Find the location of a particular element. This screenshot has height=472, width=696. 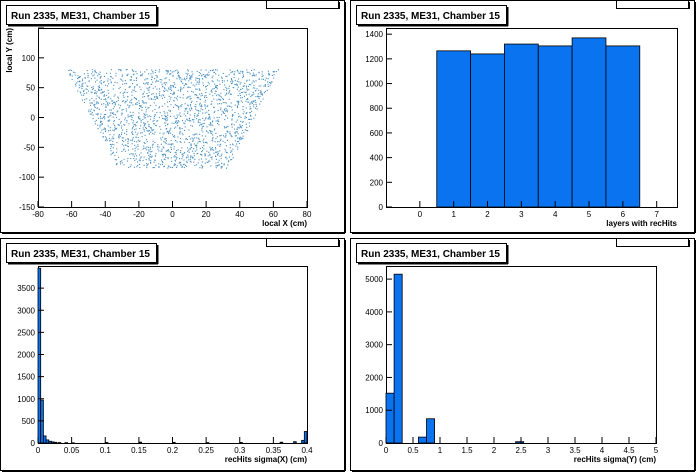

x-tick-label: 0 is located at coordinates (386, 450).